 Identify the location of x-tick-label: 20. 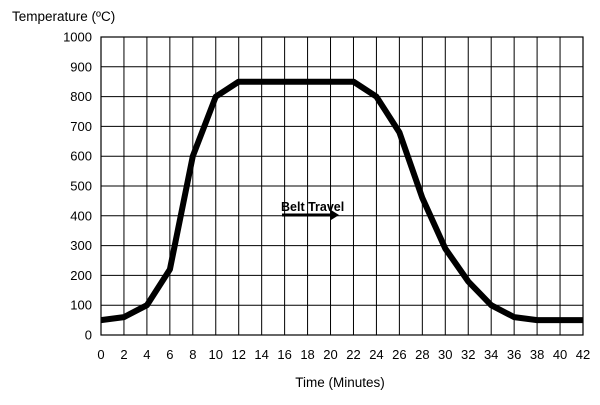
(330, 354).